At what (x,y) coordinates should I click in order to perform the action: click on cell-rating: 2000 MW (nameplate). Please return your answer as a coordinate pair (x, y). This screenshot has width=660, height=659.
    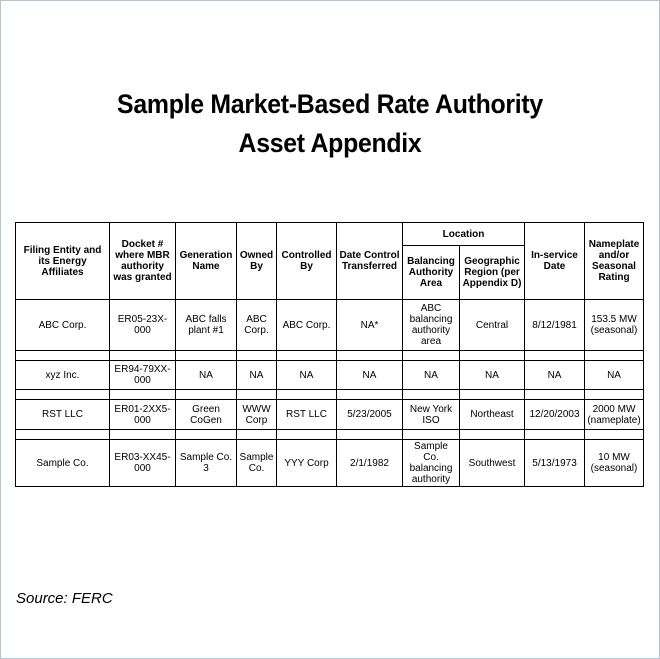
    Looking at the image, I should click on (614, 414).